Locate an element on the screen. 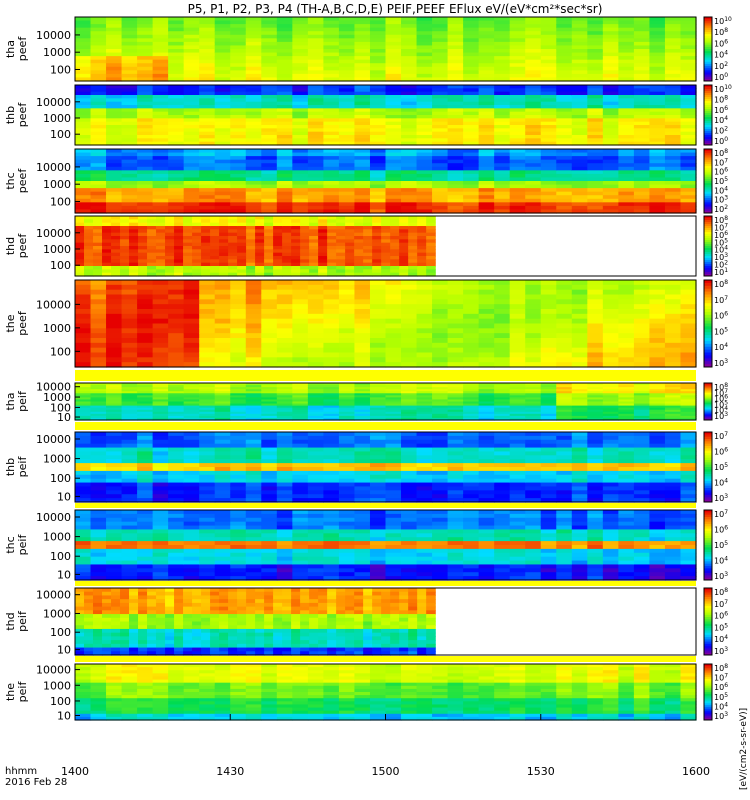 The width and height of the screenshot is (750, 800). y-tick-label: 10 is located at coordinates (64, 417).